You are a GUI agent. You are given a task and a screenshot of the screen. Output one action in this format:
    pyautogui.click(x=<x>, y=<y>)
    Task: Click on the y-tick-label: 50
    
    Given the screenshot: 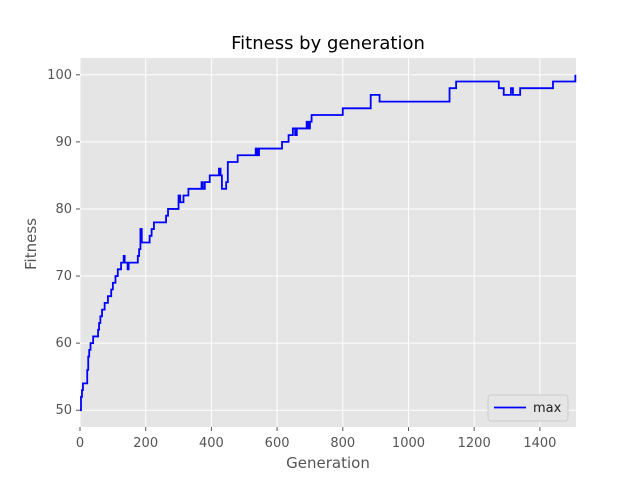 What is the action you would take?
    pyautogui.click(x=63, y=410)
    